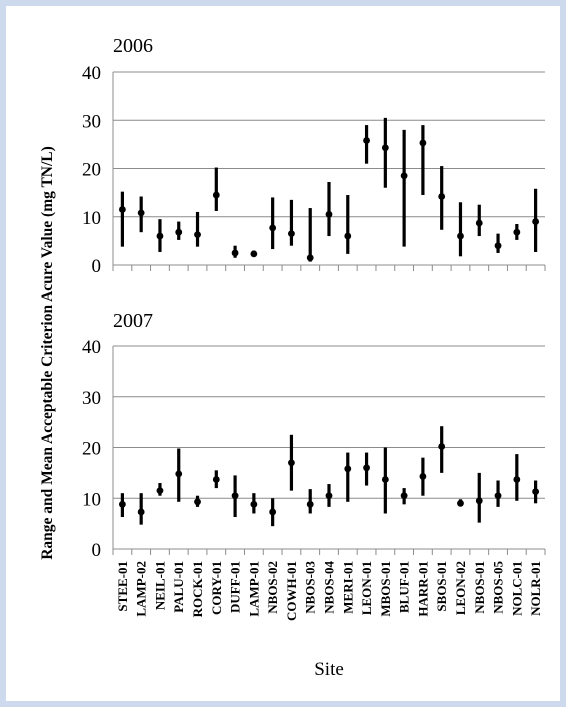 This screenshot has height=707, width=566. Describe the element at coordinates (272, 587) in the screenshot. I see `x-tick-label: NBOS-02` at that location.